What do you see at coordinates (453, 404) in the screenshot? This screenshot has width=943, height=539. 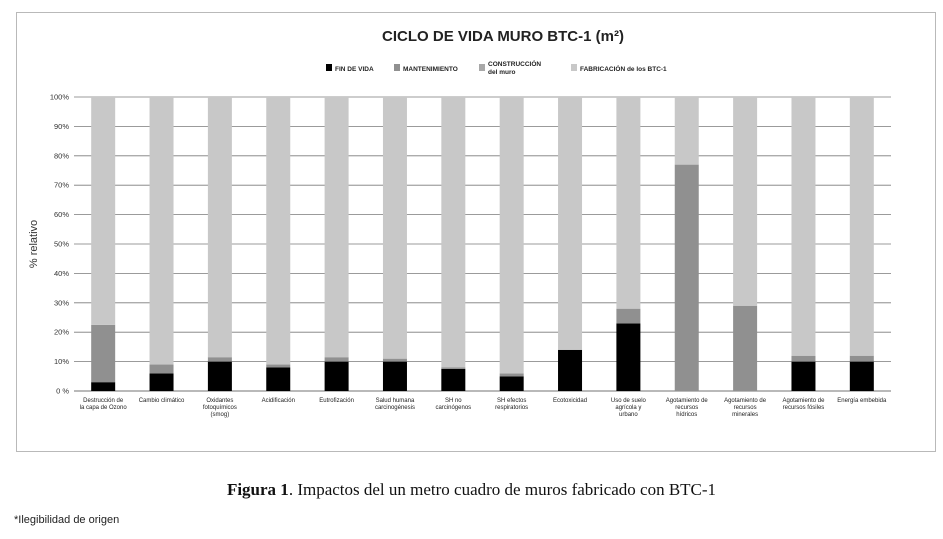 I see `x-tick-label: SH no carcinógenos` at bounding box center [453, 404].